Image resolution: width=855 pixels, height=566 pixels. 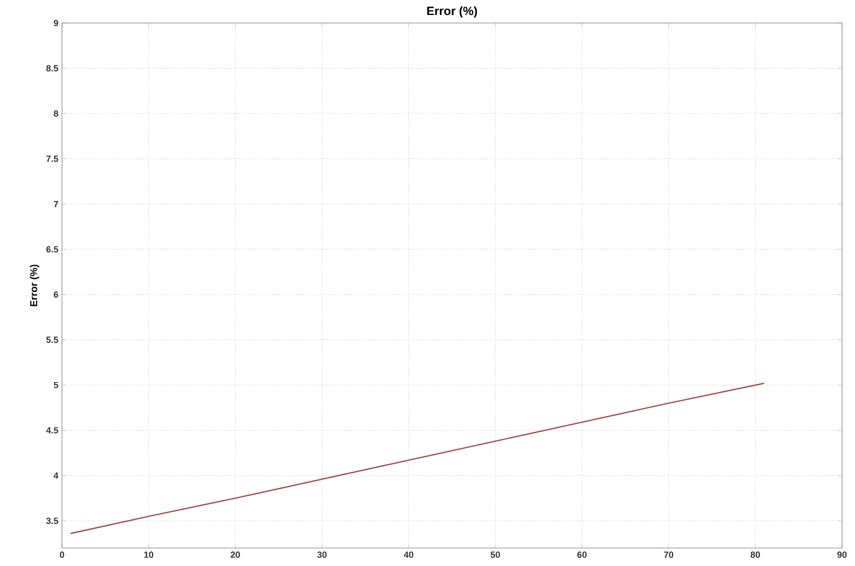 What do you see at coordinates (52, 430) in the screenshot?
I see `y-tick-label: 4.5` at bounding box center [52, 430].